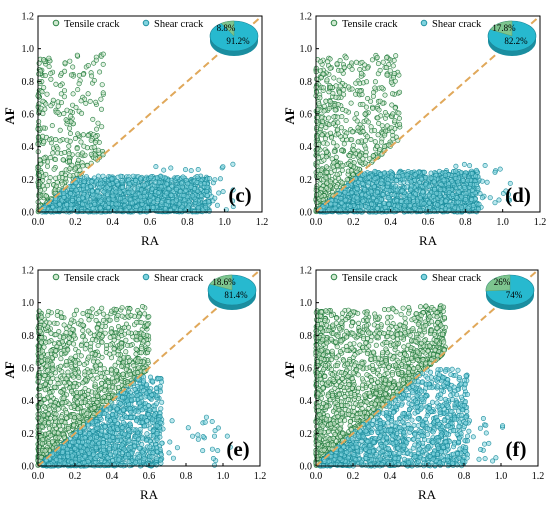 The height and width of the screenshot is (507, 550). What do you see at coordinates (224, 222) in the screenshot?
I see `x-tick-label: 1.0` at bounding box center [224, 222].